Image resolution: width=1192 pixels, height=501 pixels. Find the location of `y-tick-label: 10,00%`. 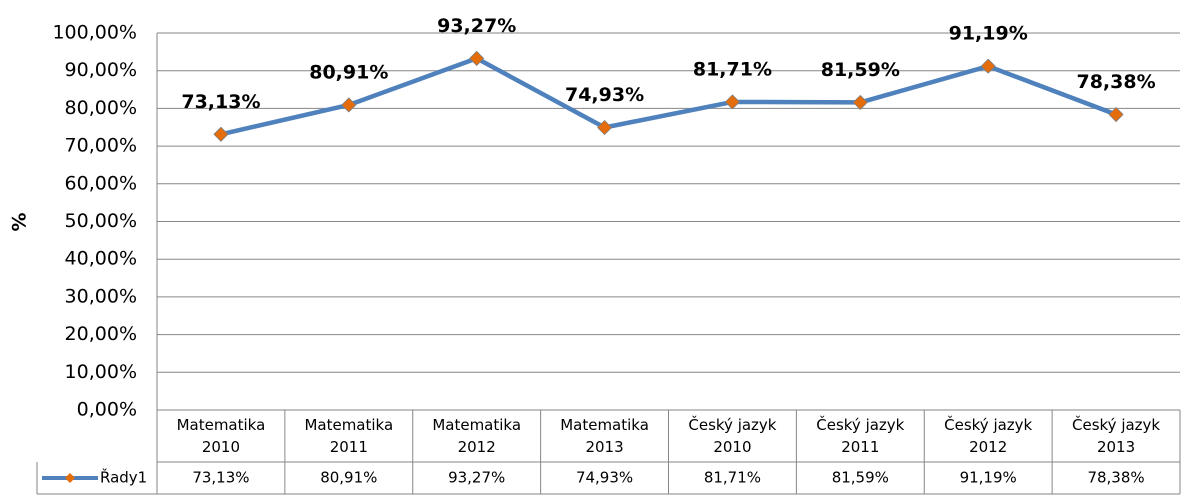

y-tick-label: 10,00% is located at coordinates (101, 372).